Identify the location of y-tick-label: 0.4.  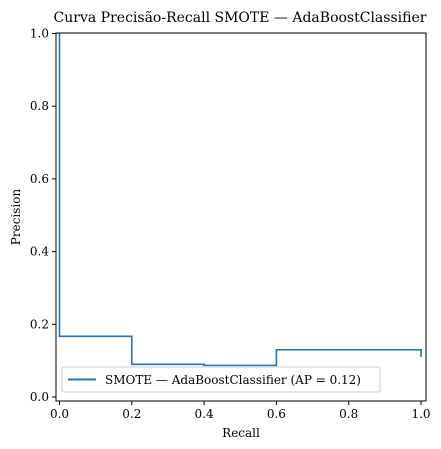
(39, 252).